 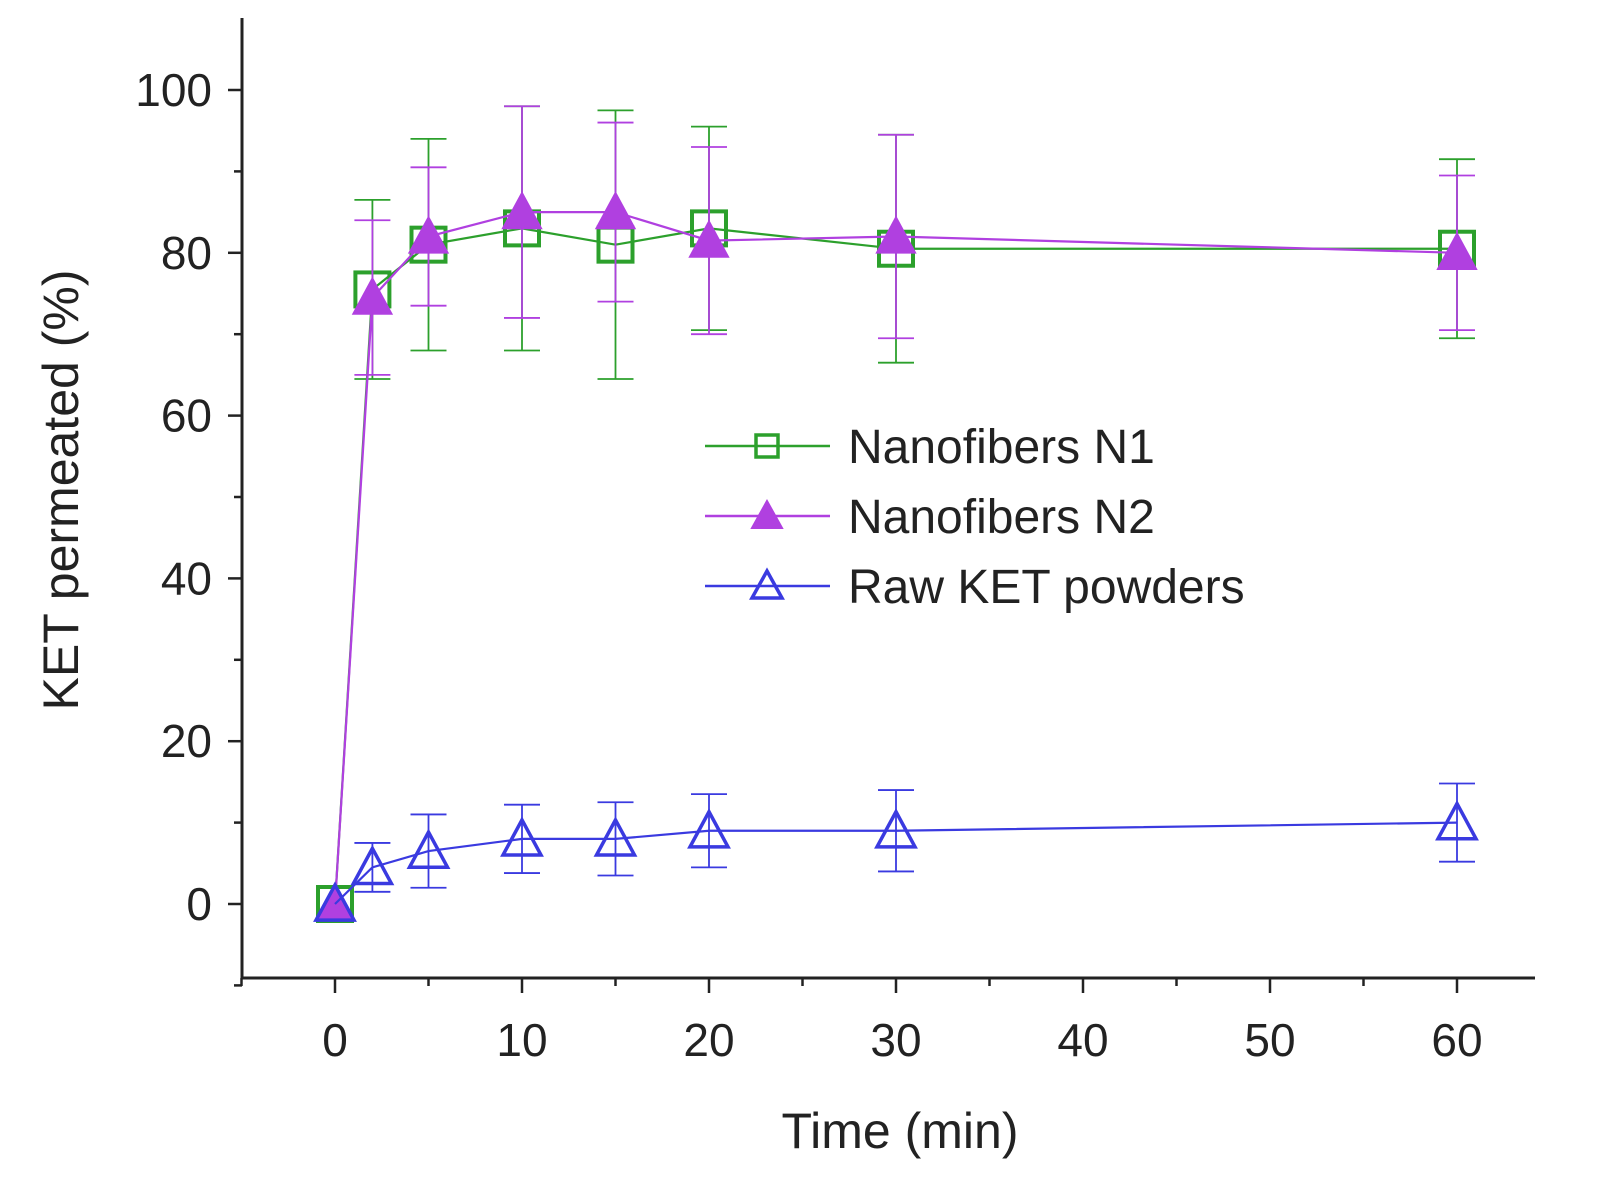 What do you see at coordinates (1456, 1040) in the screenshot?
I see `x-tick-label-60: 60` at bounding box center [1456, 1040].